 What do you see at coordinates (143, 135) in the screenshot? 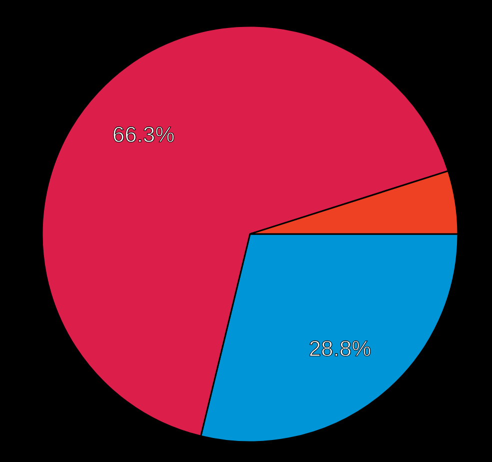
I see `data-label: 66.3%` at bounding box center [143, 135].